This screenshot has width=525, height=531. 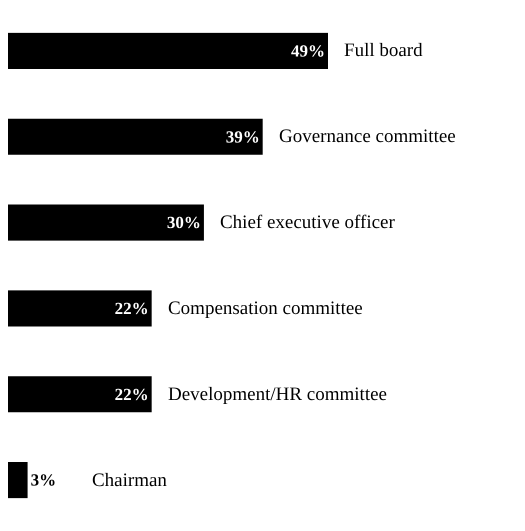 I want to click on y-tick-label: Chief executive officer, so click(x=308, y=222).